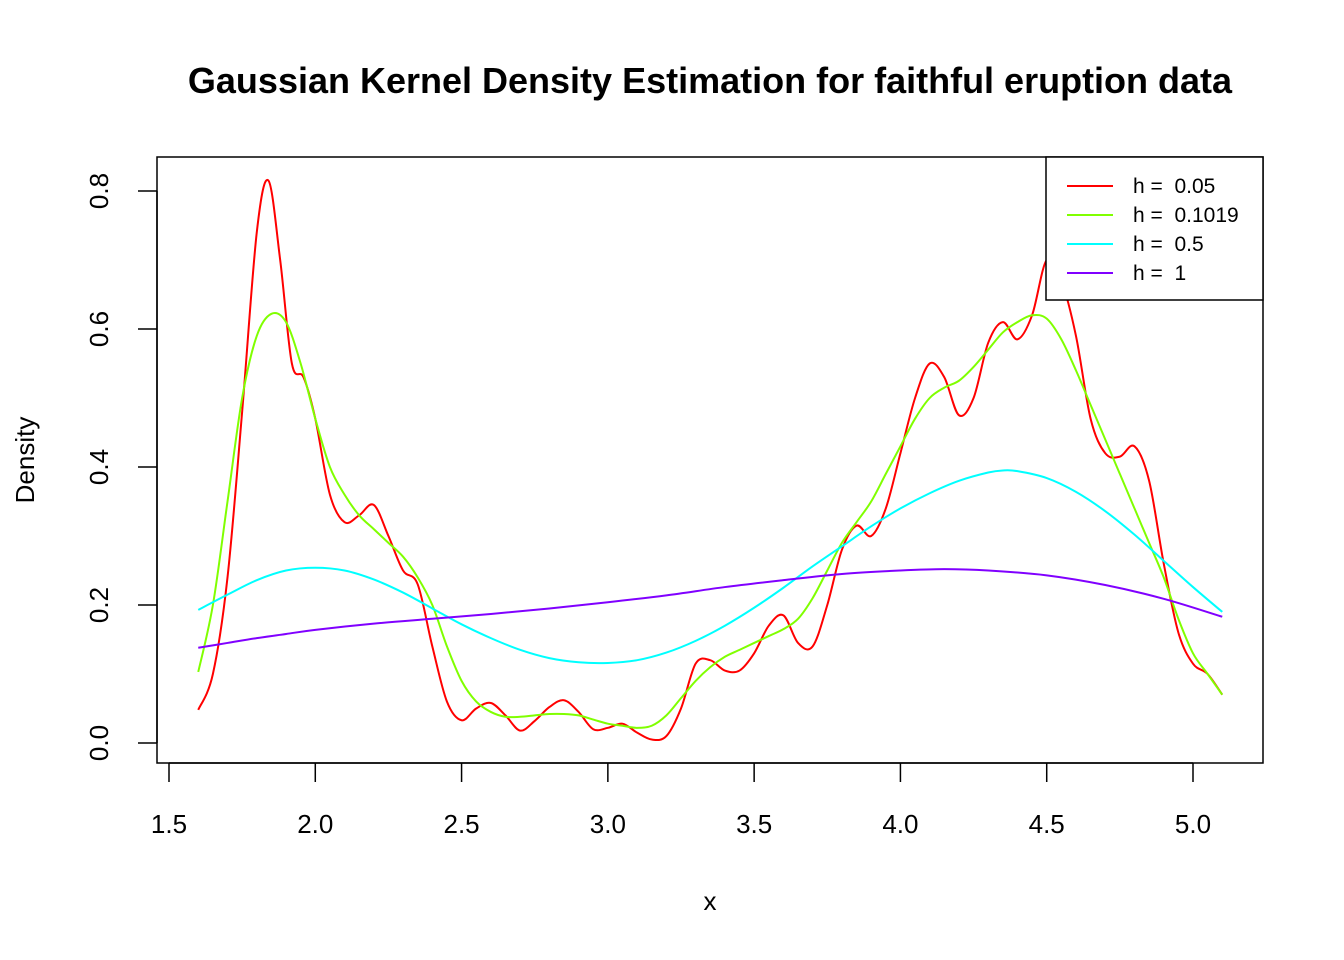 Image resolution: width=1344 pixels, height=960 pixels. I want to click on x-axis: 1.5 2.0 2.5 3.0 3.5 4.0 4.5 5.0, so click(681, 800).